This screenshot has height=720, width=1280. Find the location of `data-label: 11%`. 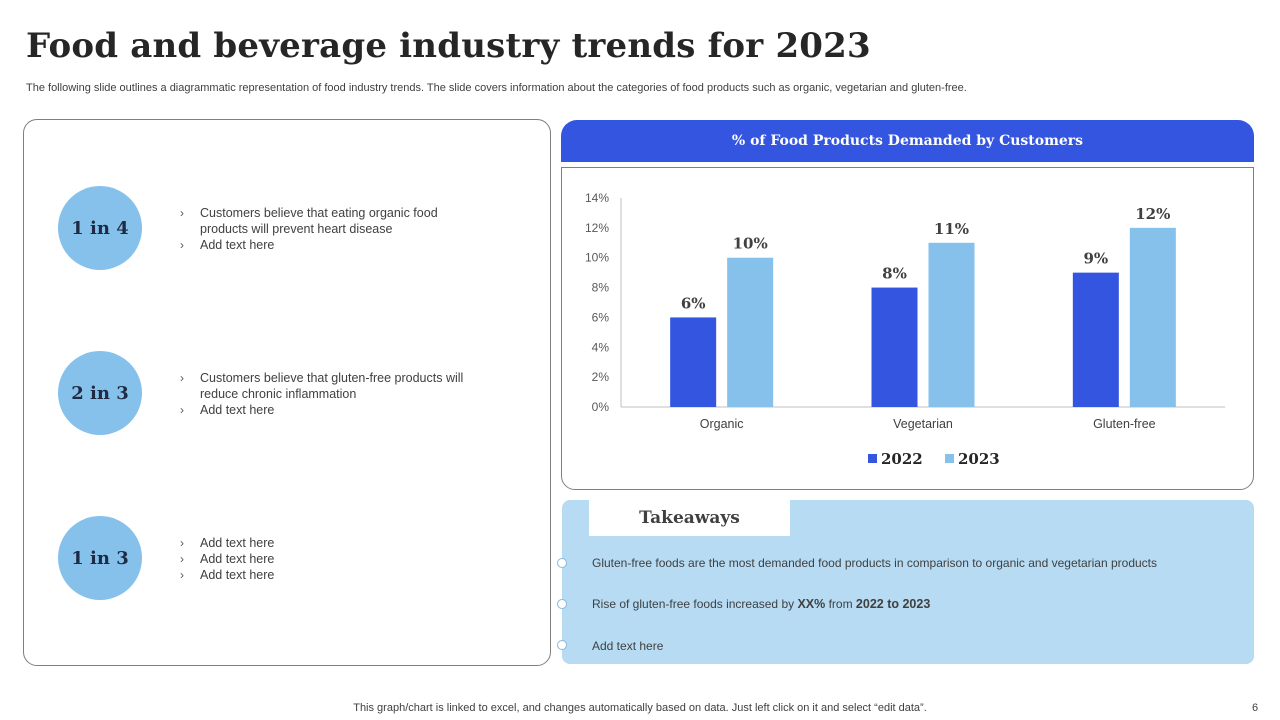

data-label: 11% is located at coordinates (951, 229).